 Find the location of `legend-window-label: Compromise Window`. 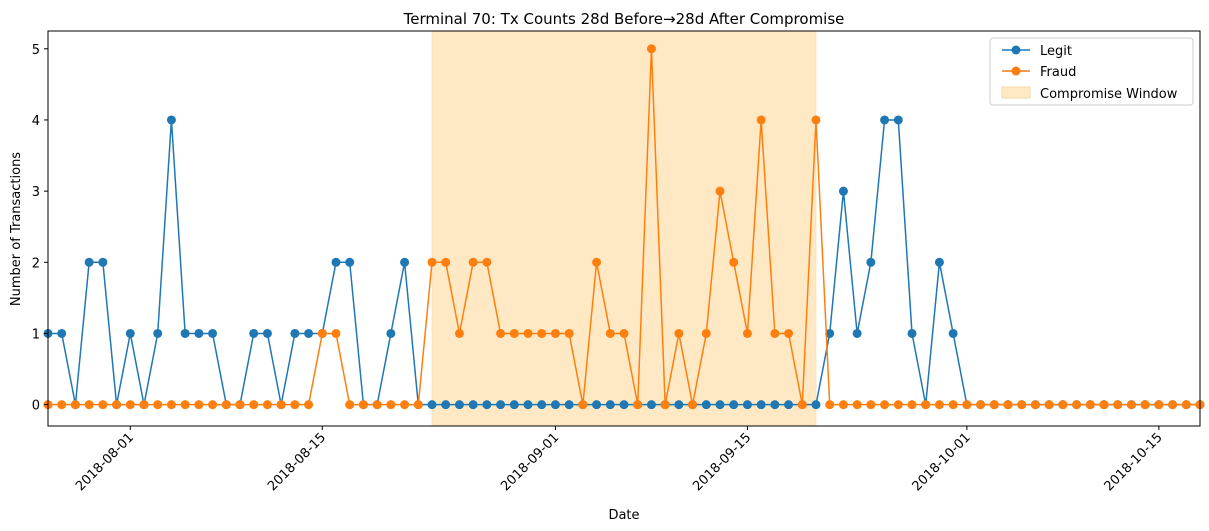

legend-window-label: Compromise Window is located at coordinates (1109, 94).